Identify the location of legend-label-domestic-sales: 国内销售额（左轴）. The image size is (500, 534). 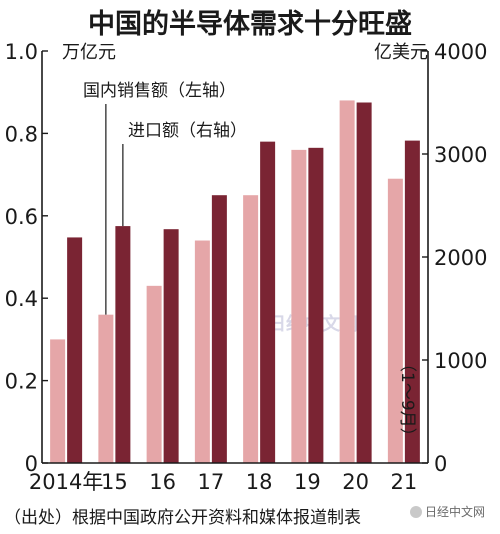
(159, 91).